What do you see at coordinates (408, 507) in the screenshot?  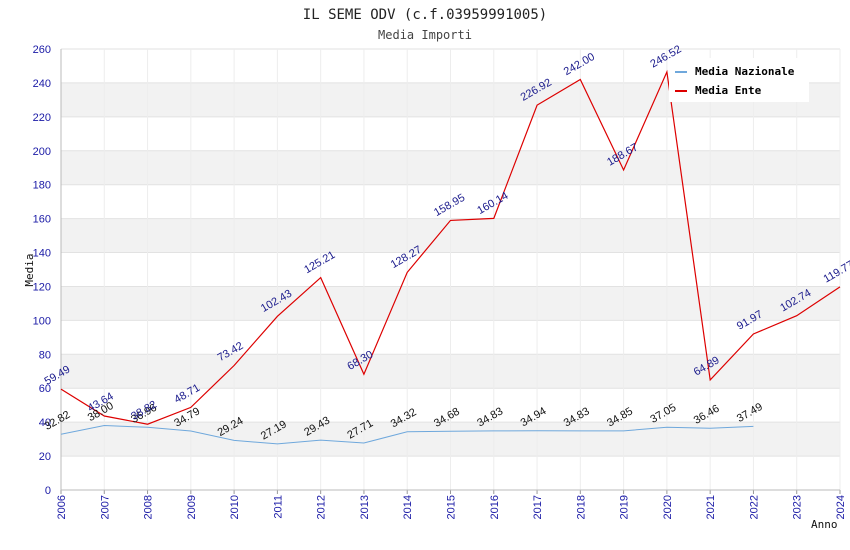 I see `x-tick-label: 2014` at bounding box center [408, 507].